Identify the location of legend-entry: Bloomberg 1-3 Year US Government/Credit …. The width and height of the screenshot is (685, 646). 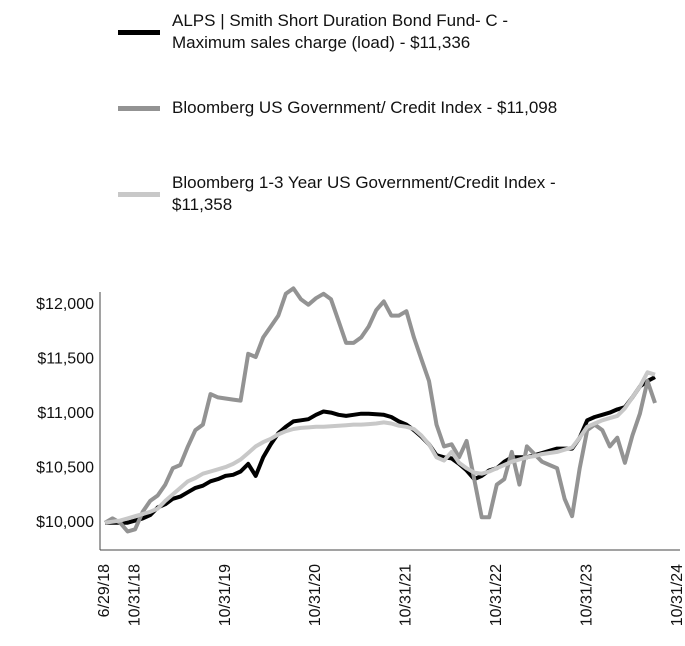
(338, 194).